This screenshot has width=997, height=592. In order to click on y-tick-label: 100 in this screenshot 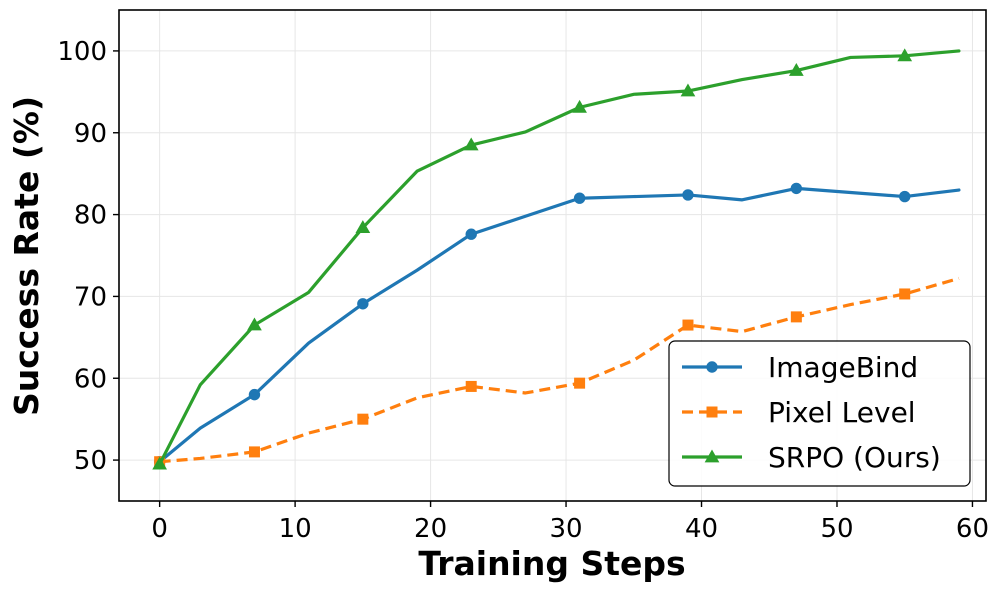, I will do `click(82, 52)`.